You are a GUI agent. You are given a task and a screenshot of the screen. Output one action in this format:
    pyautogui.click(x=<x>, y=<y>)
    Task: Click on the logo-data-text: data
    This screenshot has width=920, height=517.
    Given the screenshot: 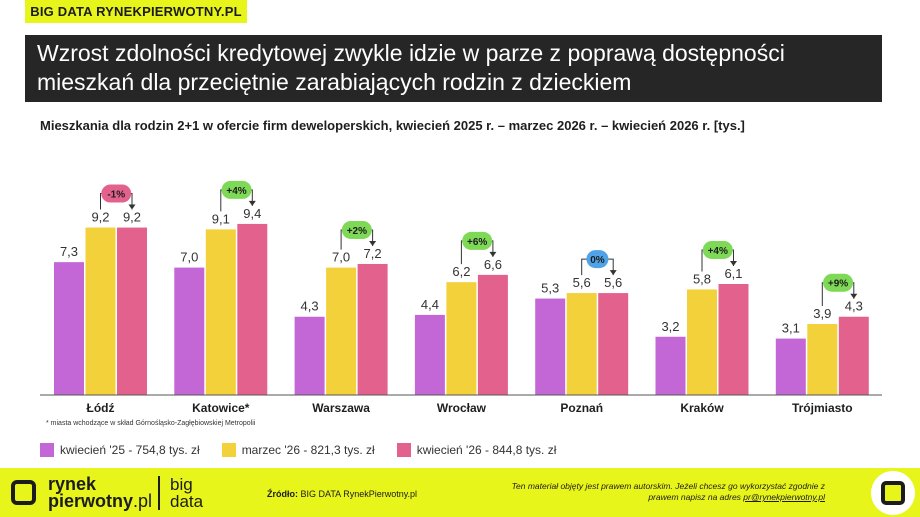 What is the action you would take?
    pyautogui.click(x=187, y=501)
    